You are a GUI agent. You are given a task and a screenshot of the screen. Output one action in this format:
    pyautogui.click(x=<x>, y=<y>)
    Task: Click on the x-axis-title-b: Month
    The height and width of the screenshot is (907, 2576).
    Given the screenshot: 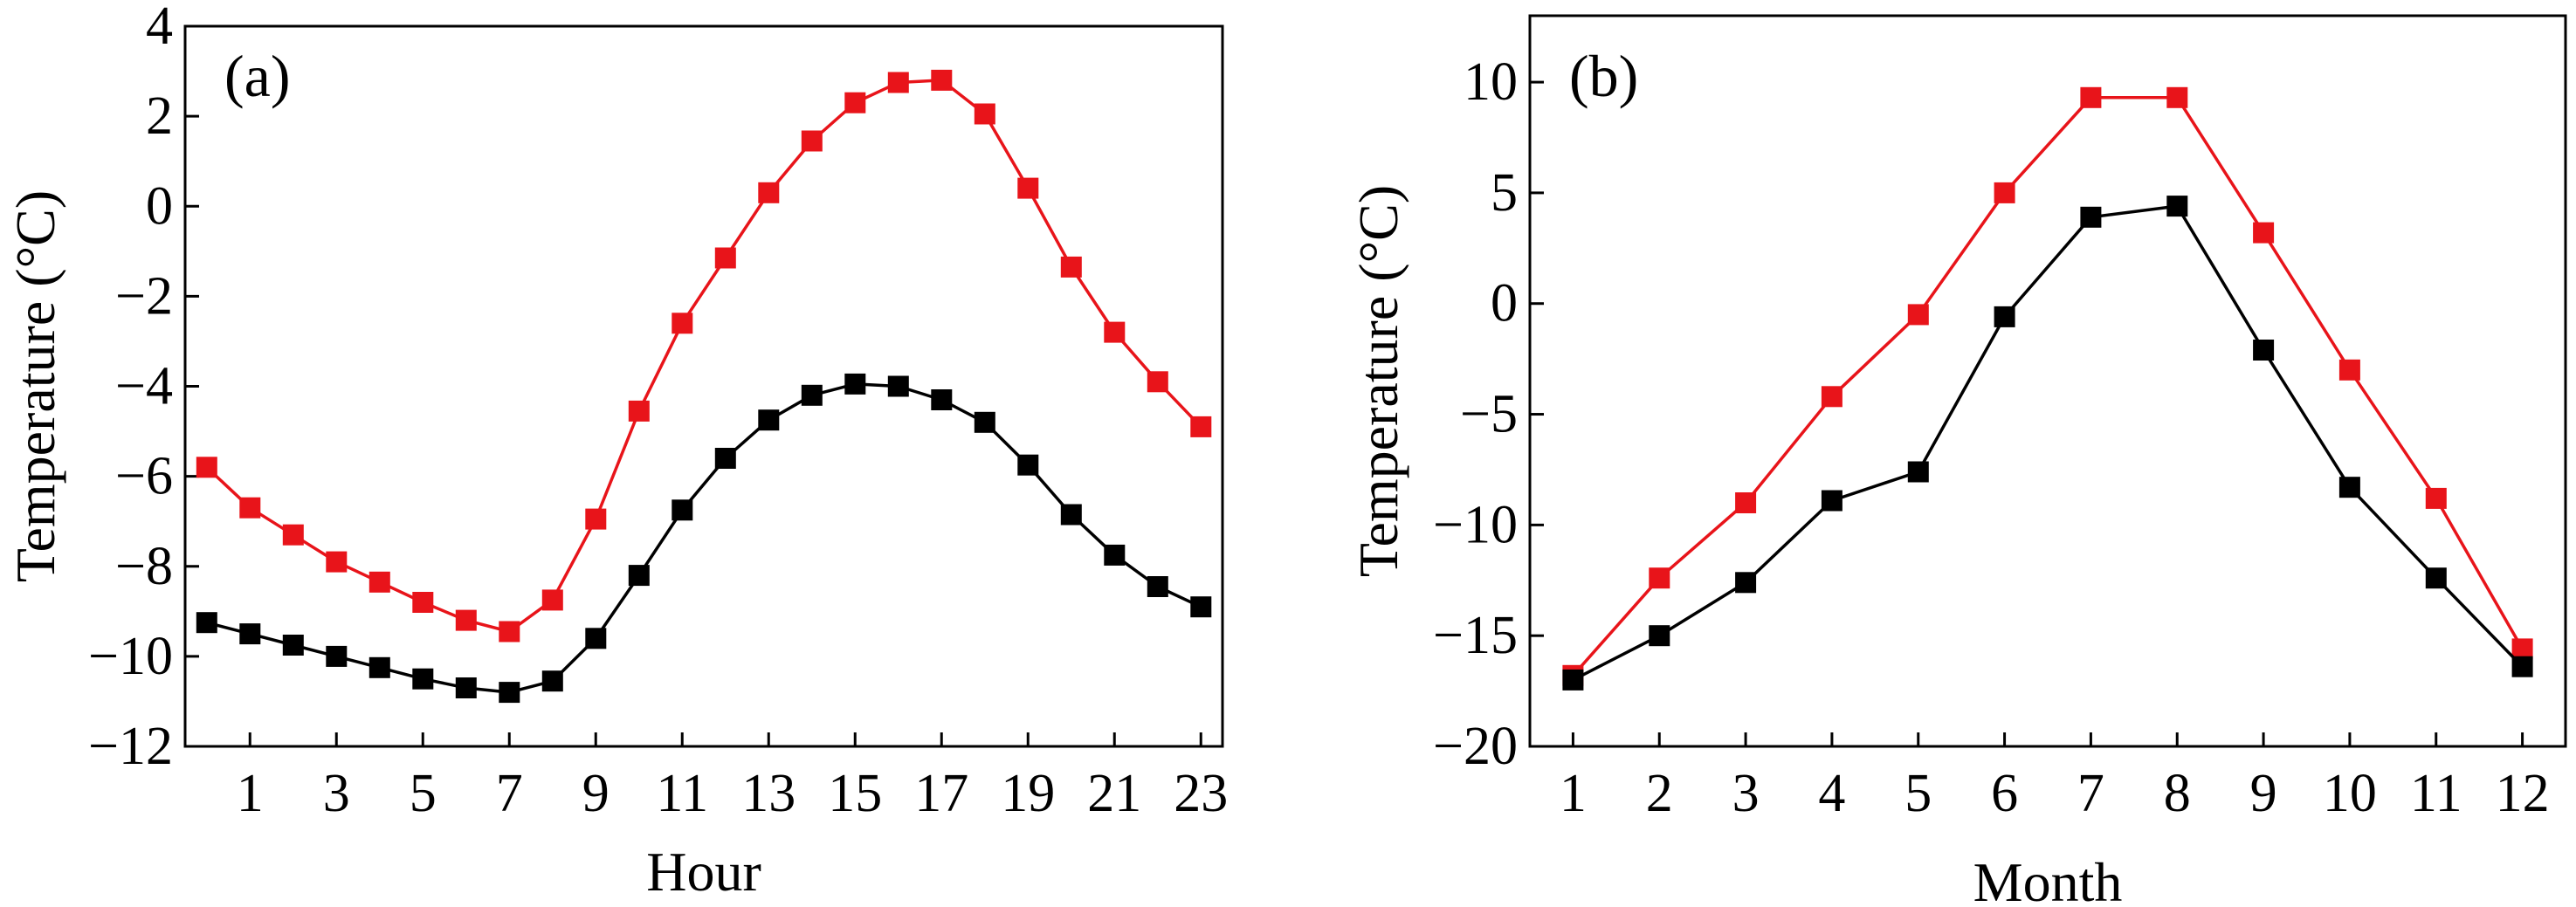 What is the action you would take?
    pyautogui.click(x=2048, y=879)
    